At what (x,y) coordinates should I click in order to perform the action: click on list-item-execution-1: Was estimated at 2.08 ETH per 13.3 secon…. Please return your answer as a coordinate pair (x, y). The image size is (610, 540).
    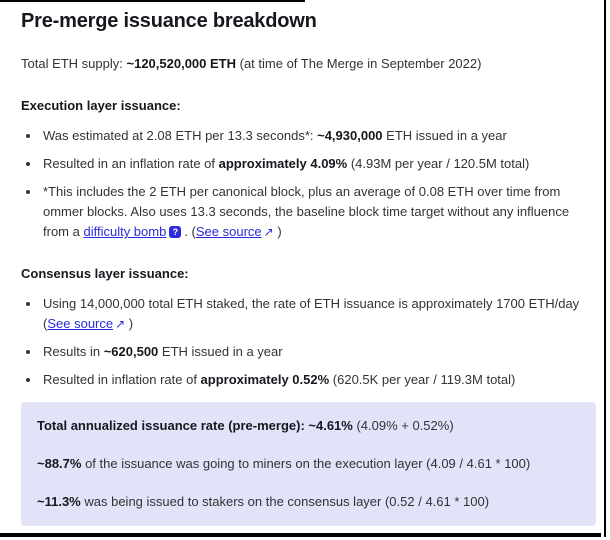
    Looking at the image, I should click on (318, 136).